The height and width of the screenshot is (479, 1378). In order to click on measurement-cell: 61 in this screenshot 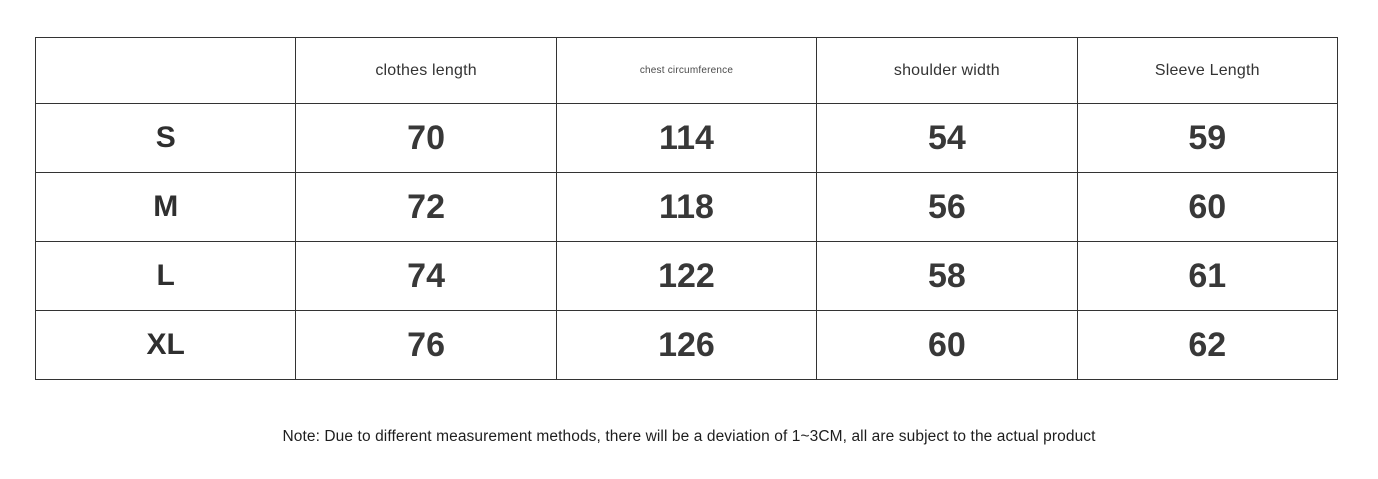, I will do `click(1207, 276)`.